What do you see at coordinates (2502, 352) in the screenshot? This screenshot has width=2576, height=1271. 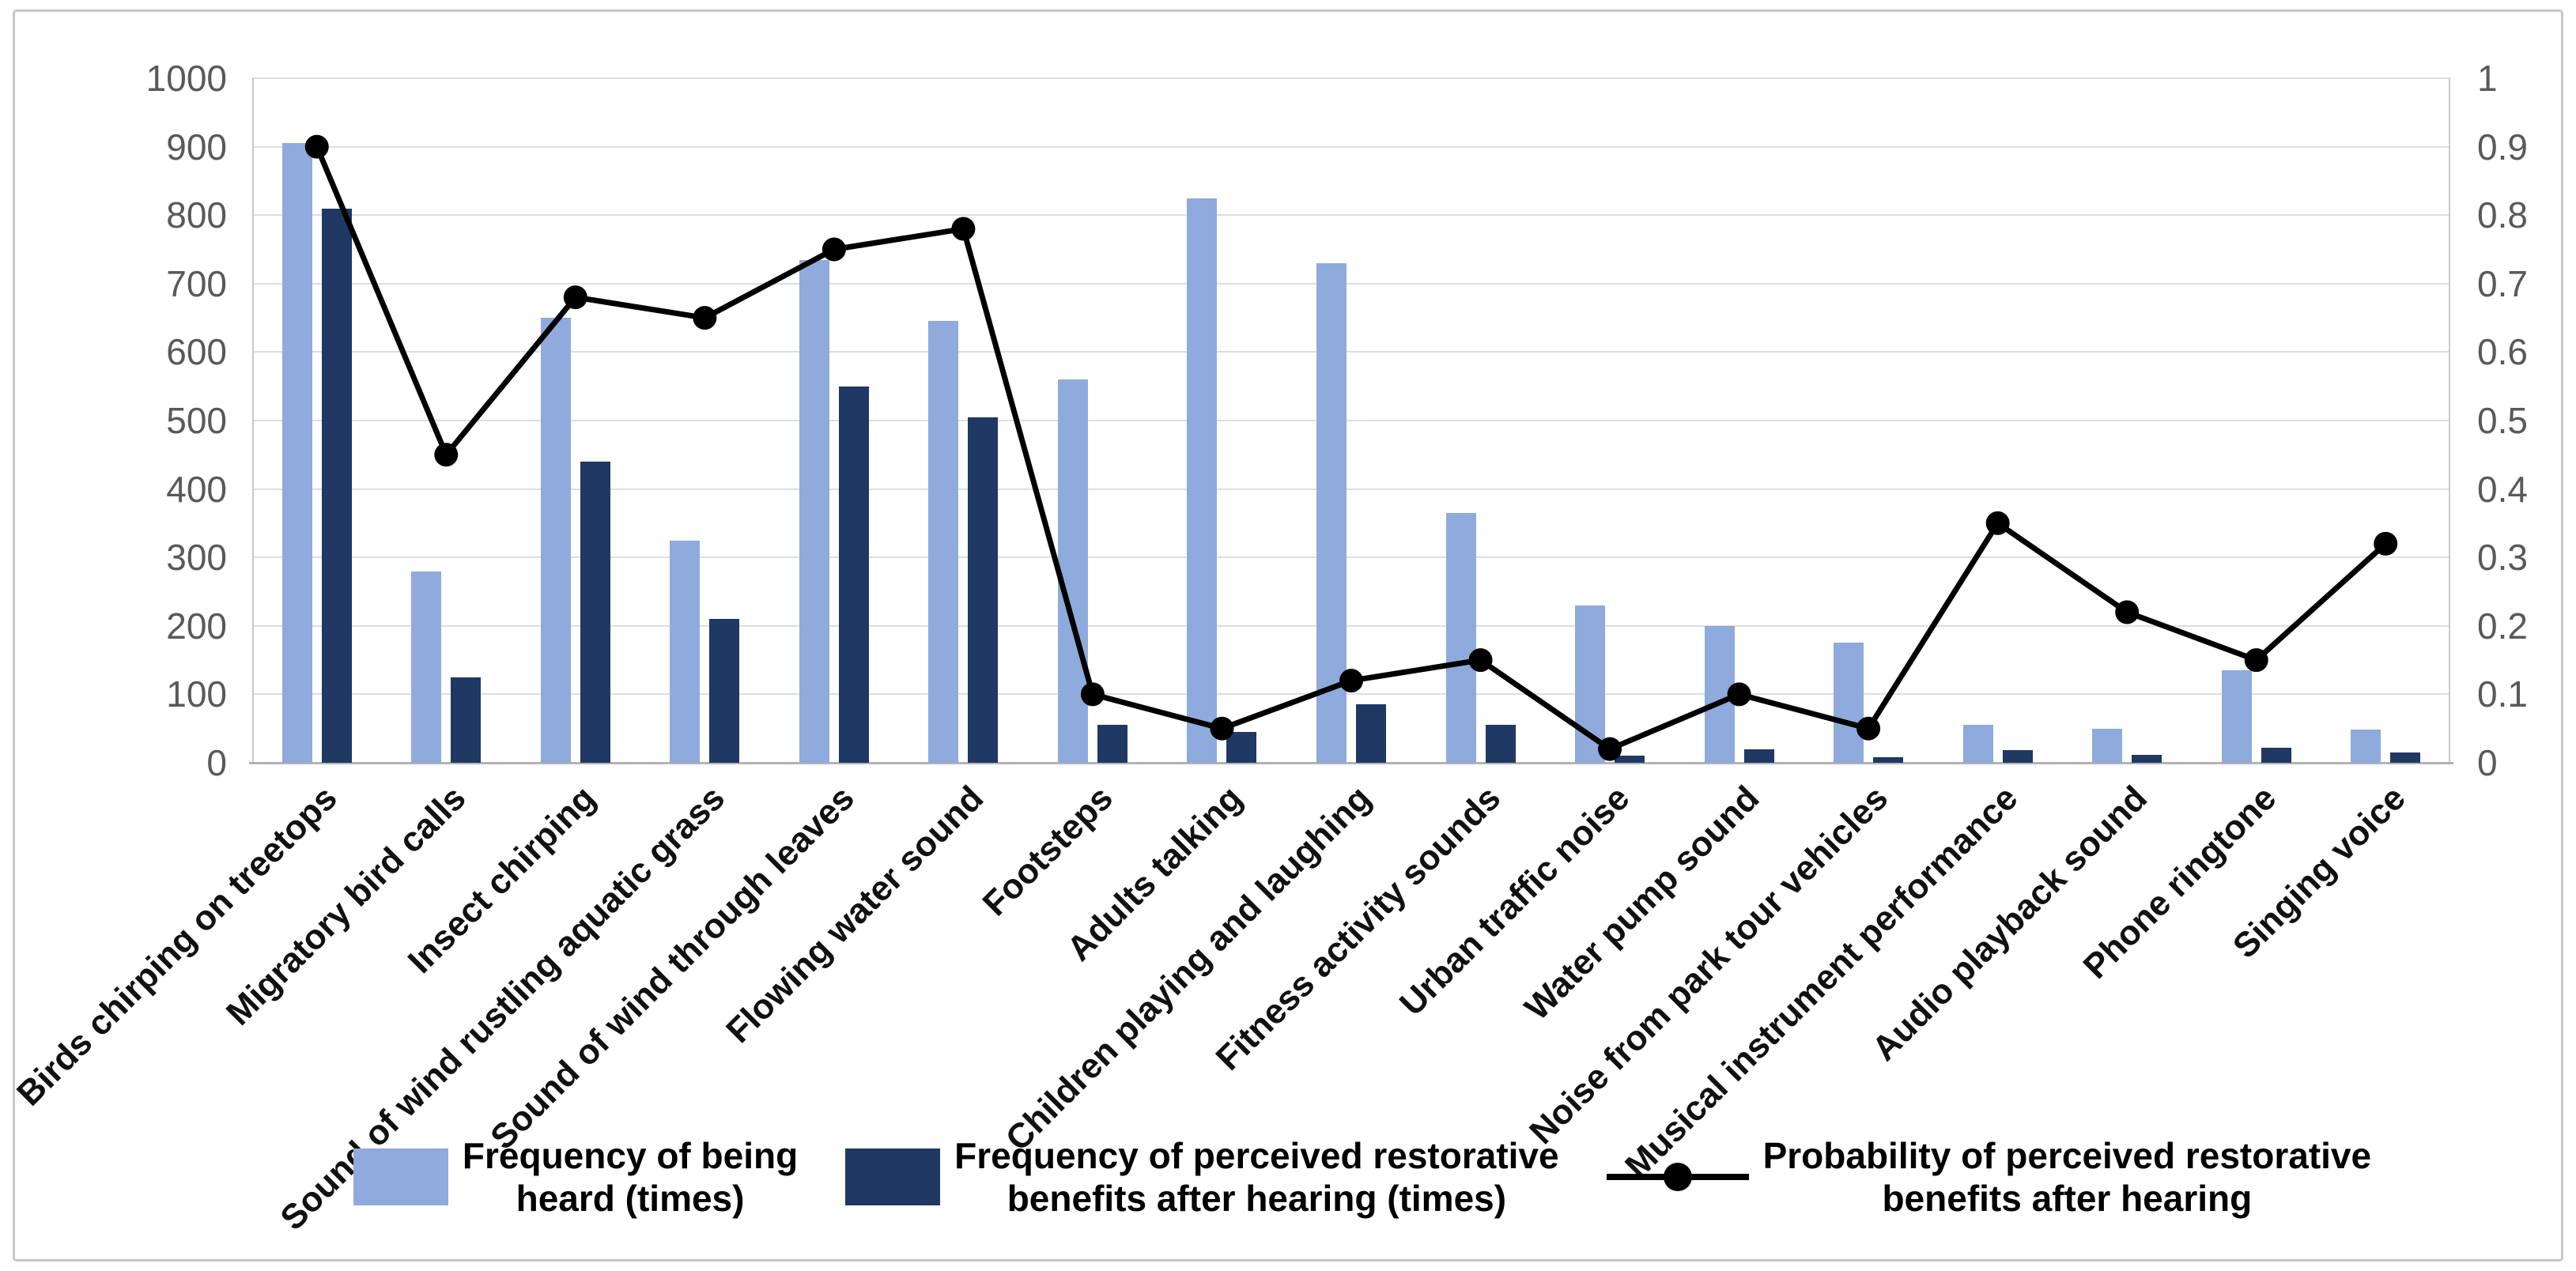 I see `right-axis-tick: 0.6` at bounding box center [2502, 352].